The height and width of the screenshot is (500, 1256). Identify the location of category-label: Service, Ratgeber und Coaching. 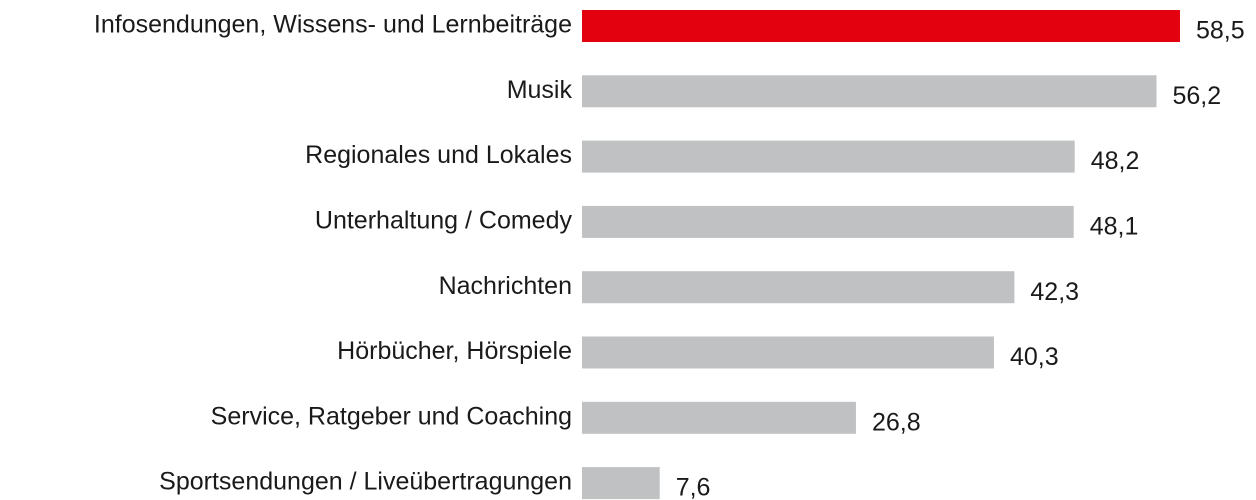
(391, 416).